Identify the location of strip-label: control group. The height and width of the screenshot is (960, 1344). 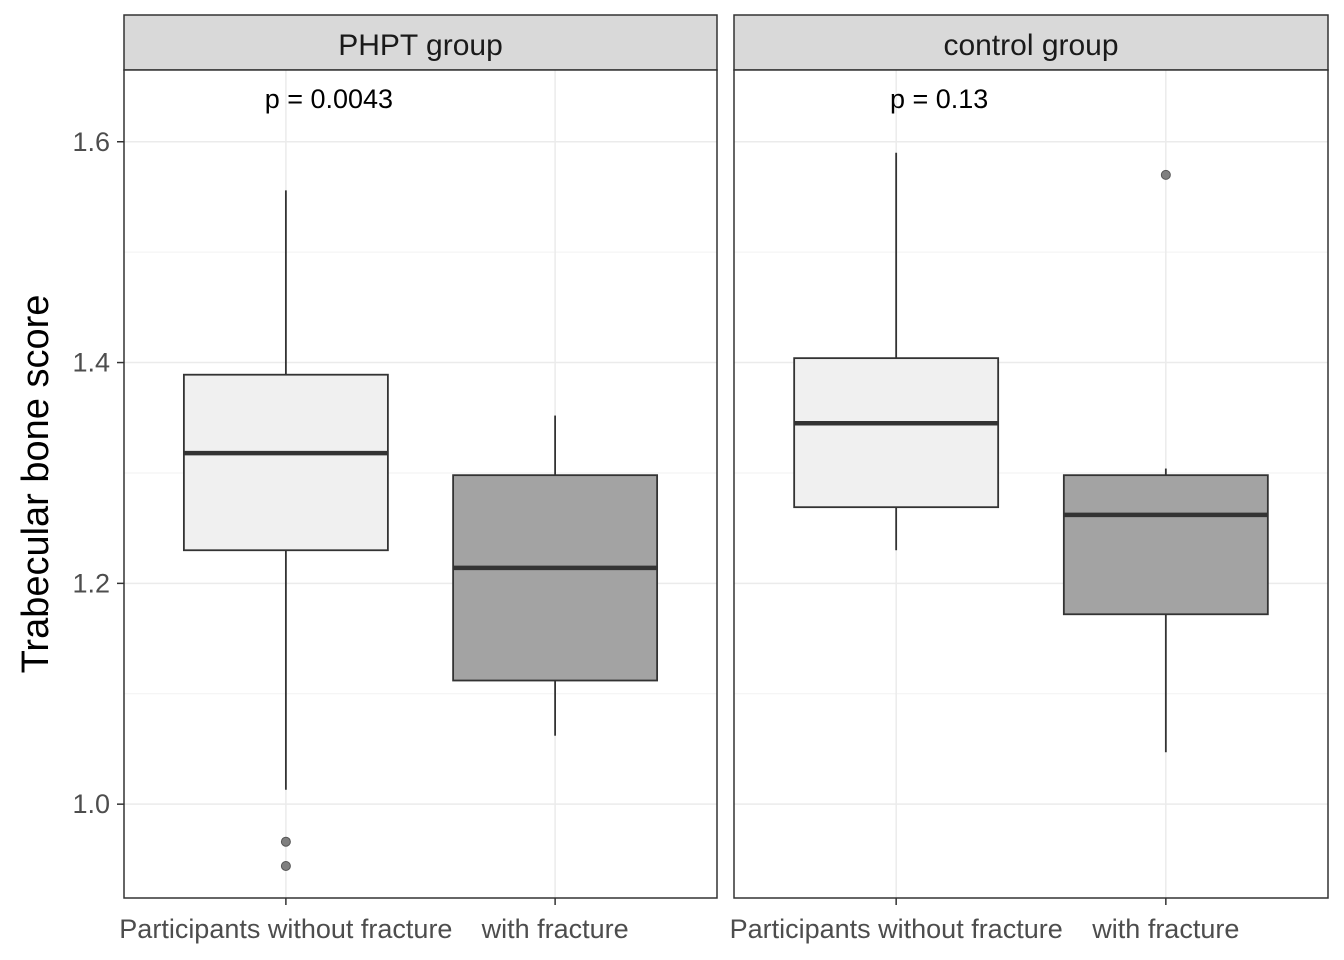
(1030, 45).